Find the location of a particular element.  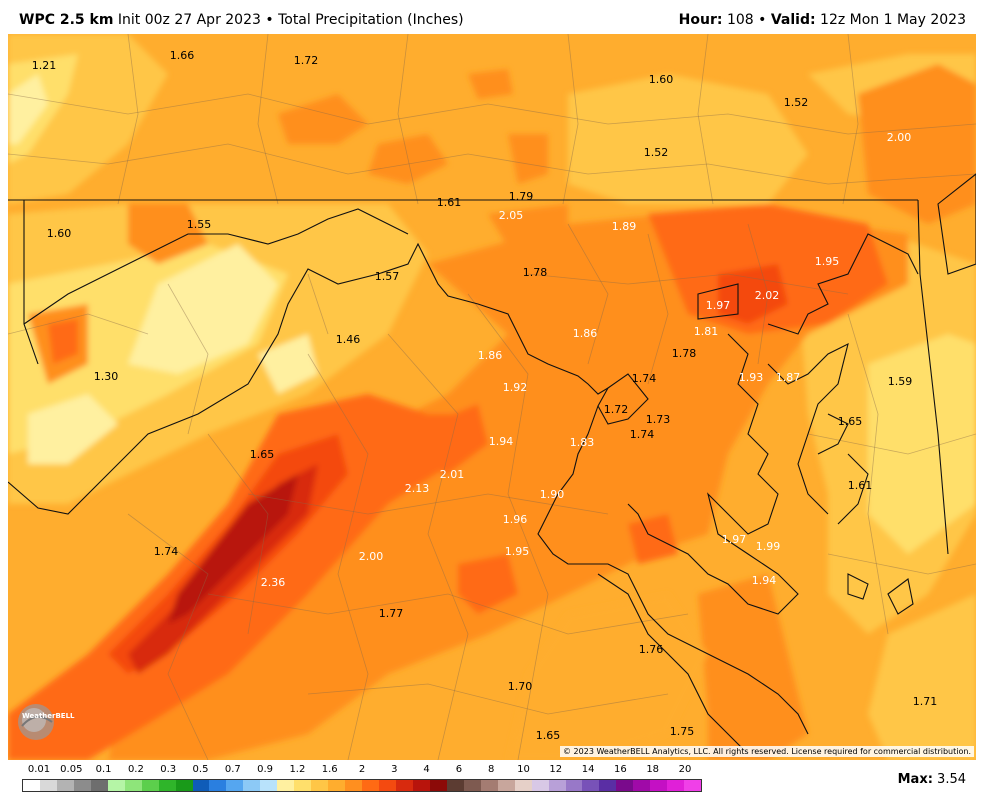

legend-tick-label: 0.7 is located at coordinates (232, 769).